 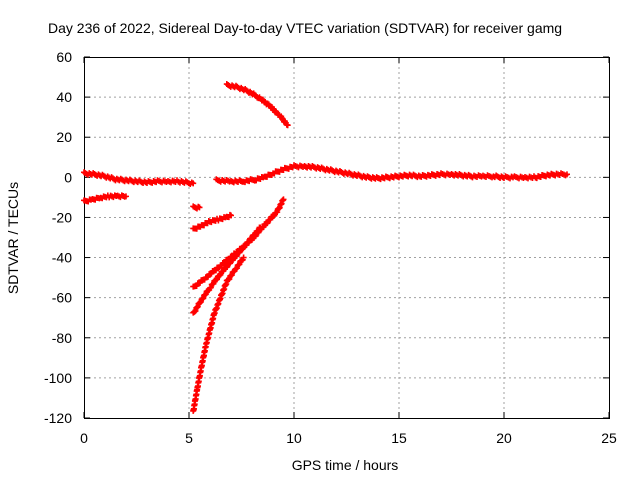 What do you see at coordinates (58, 237) in the screenshot?
I see `y-tick-labels: 60 40 20 0 -20 -40 -60 -80 -100 -120` at bounding box center [58, 237].